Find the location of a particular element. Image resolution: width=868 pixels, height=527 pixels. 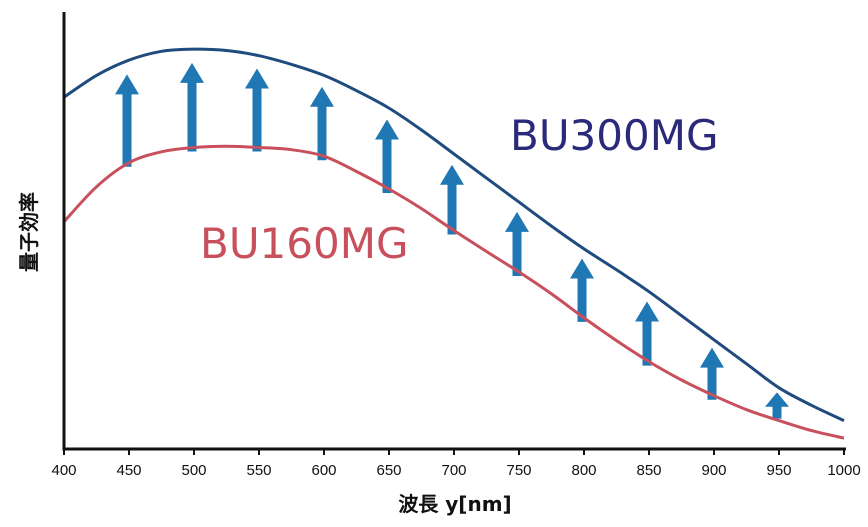

series-label-bu300mg: BU300MG is located at coordinates (614, 135).